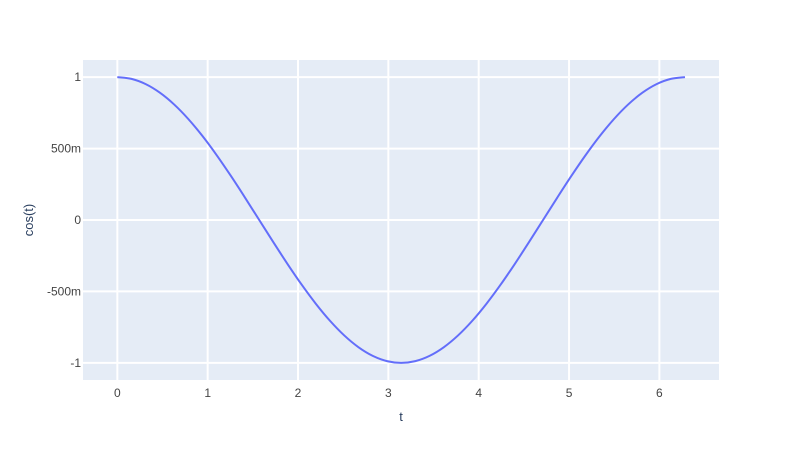  I want to click on x-tick-label: 4, so click(478, 393).